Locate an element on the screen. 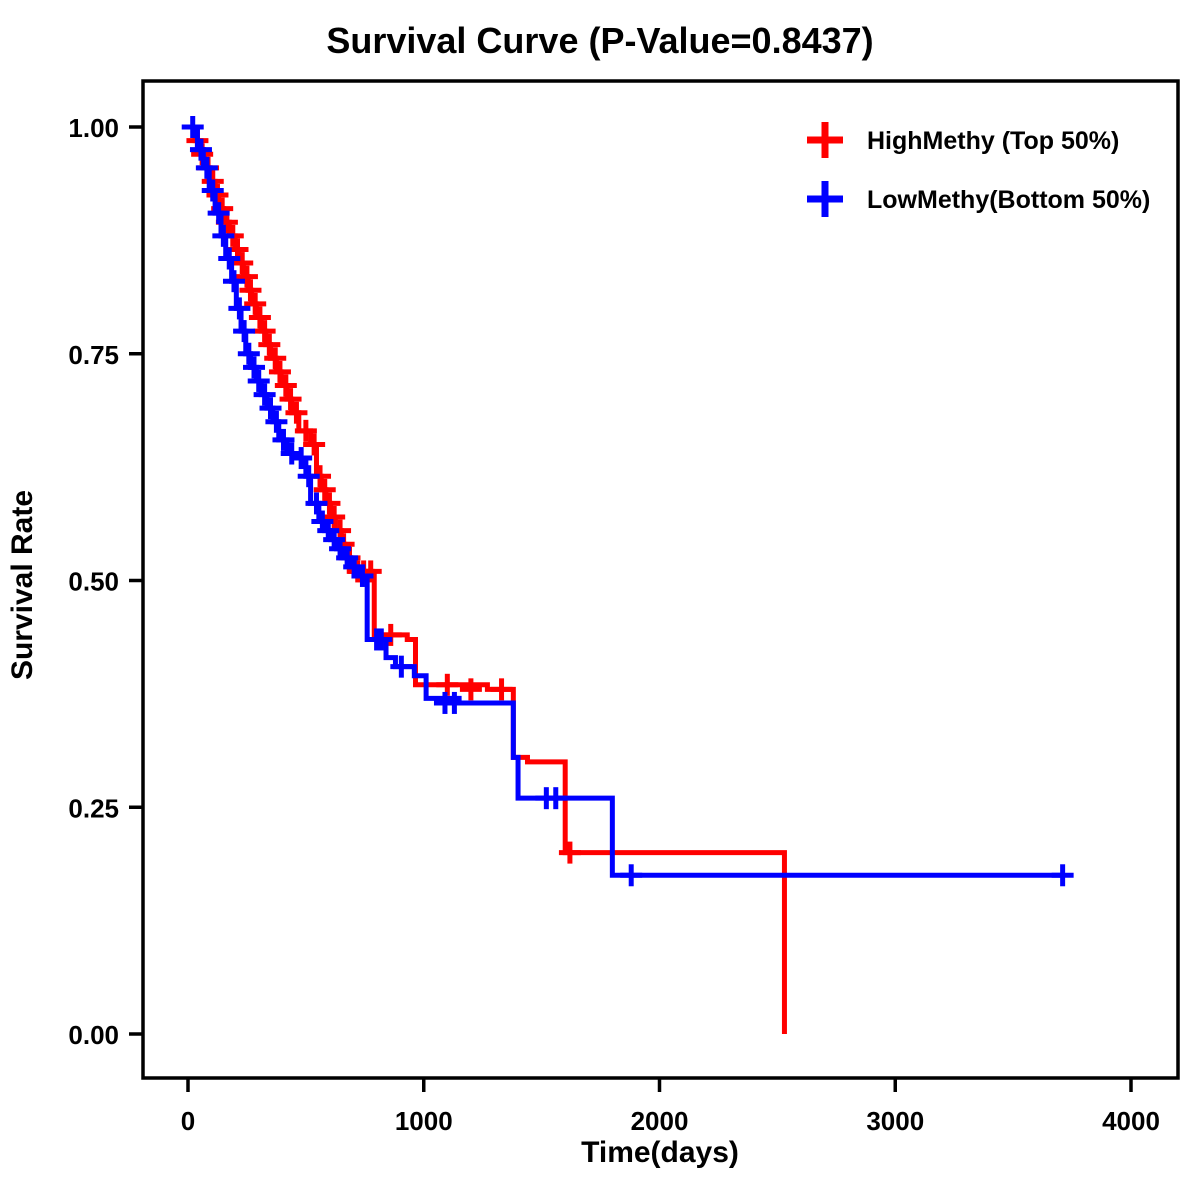  x-axis-label: Time(days) is located at coordinates (660, 1152).